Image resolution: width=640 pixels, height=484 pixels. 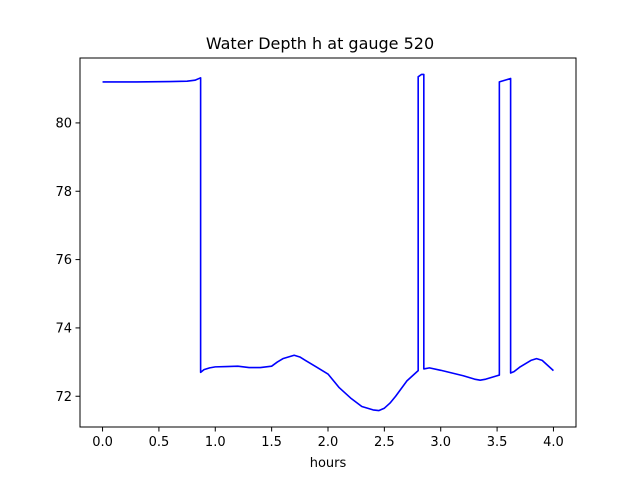 I want to click on y-tick-label: 78, so click(x=63, y=192).